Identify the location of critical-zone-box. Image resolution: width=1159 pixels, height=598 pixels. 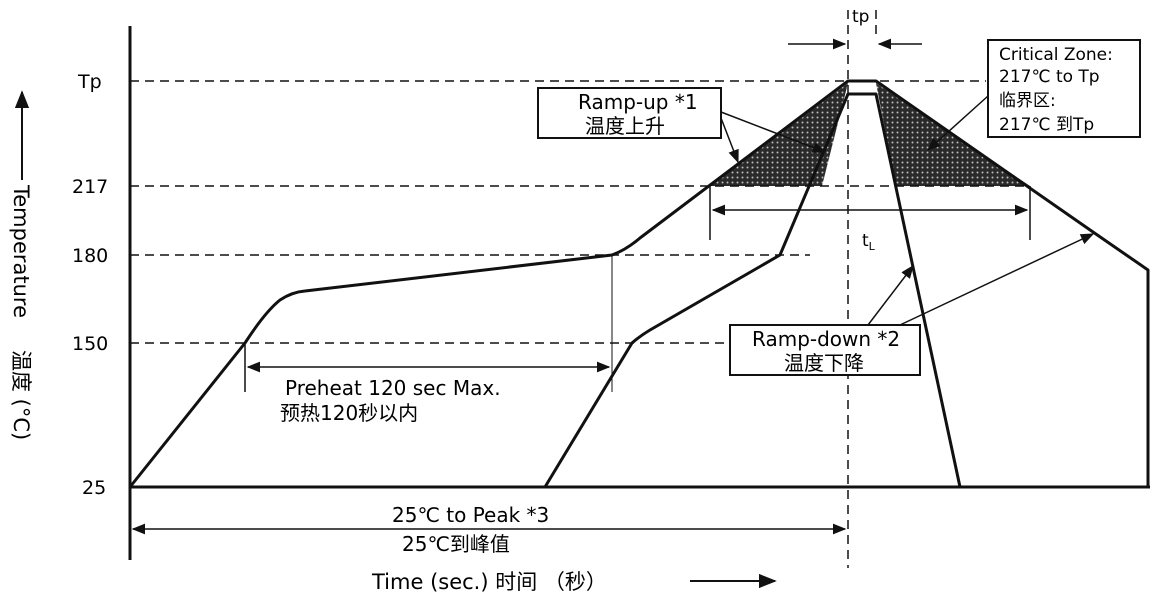
(1064, 88).